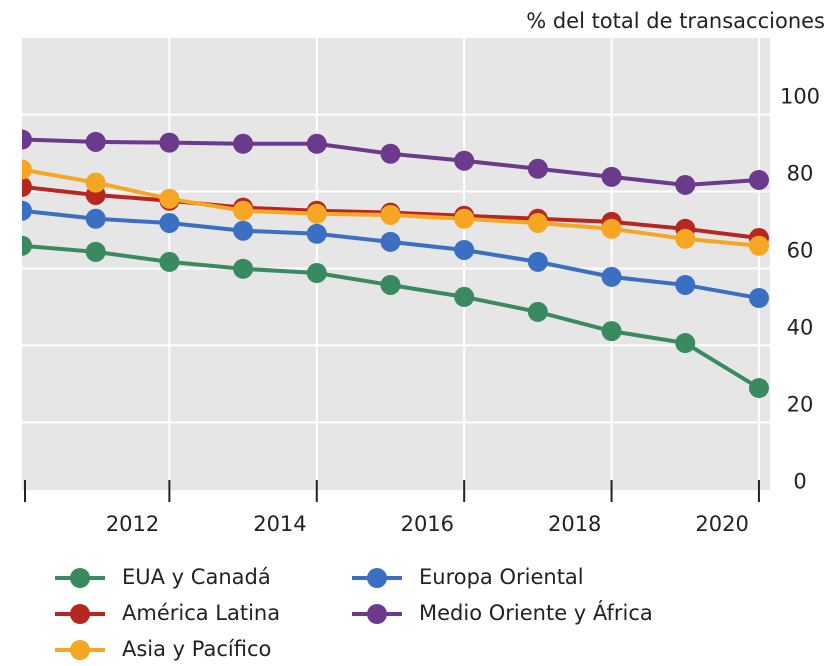  I want to click on y-tick-label: 40, so click(800, 327).